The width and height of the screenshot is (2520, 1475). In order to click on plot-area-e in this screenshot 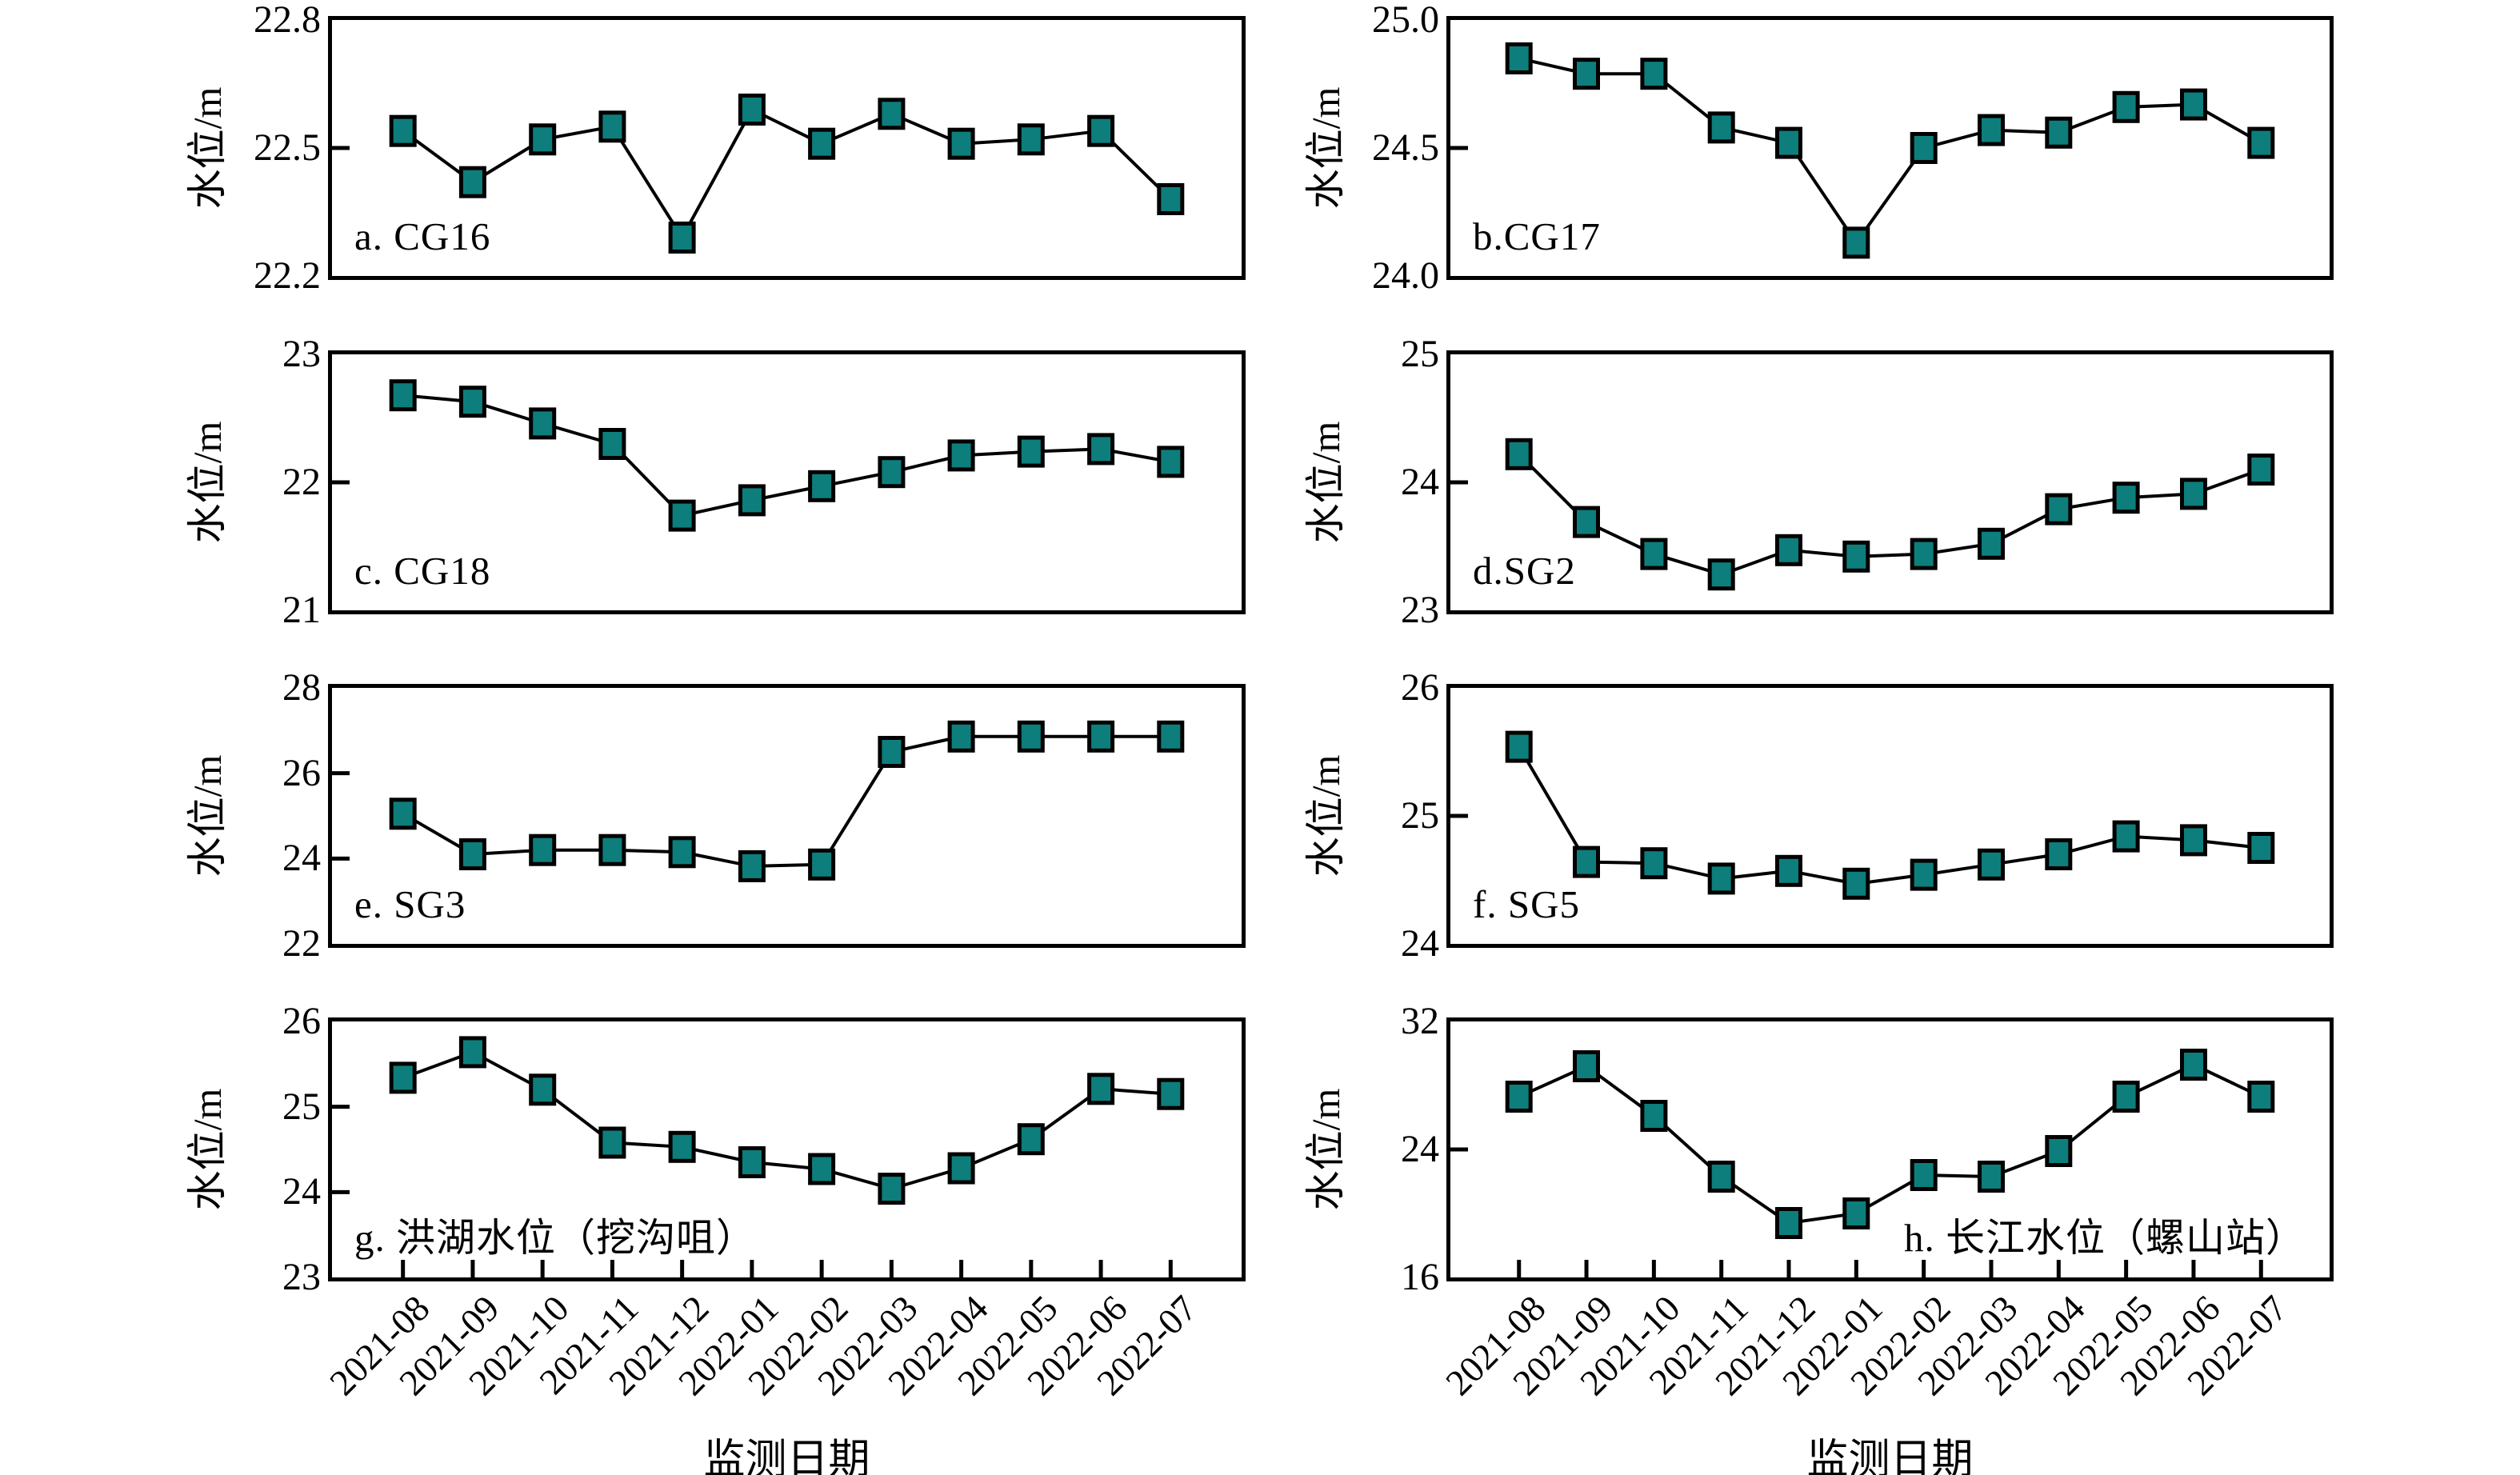, I will do `click(758, 801)`.